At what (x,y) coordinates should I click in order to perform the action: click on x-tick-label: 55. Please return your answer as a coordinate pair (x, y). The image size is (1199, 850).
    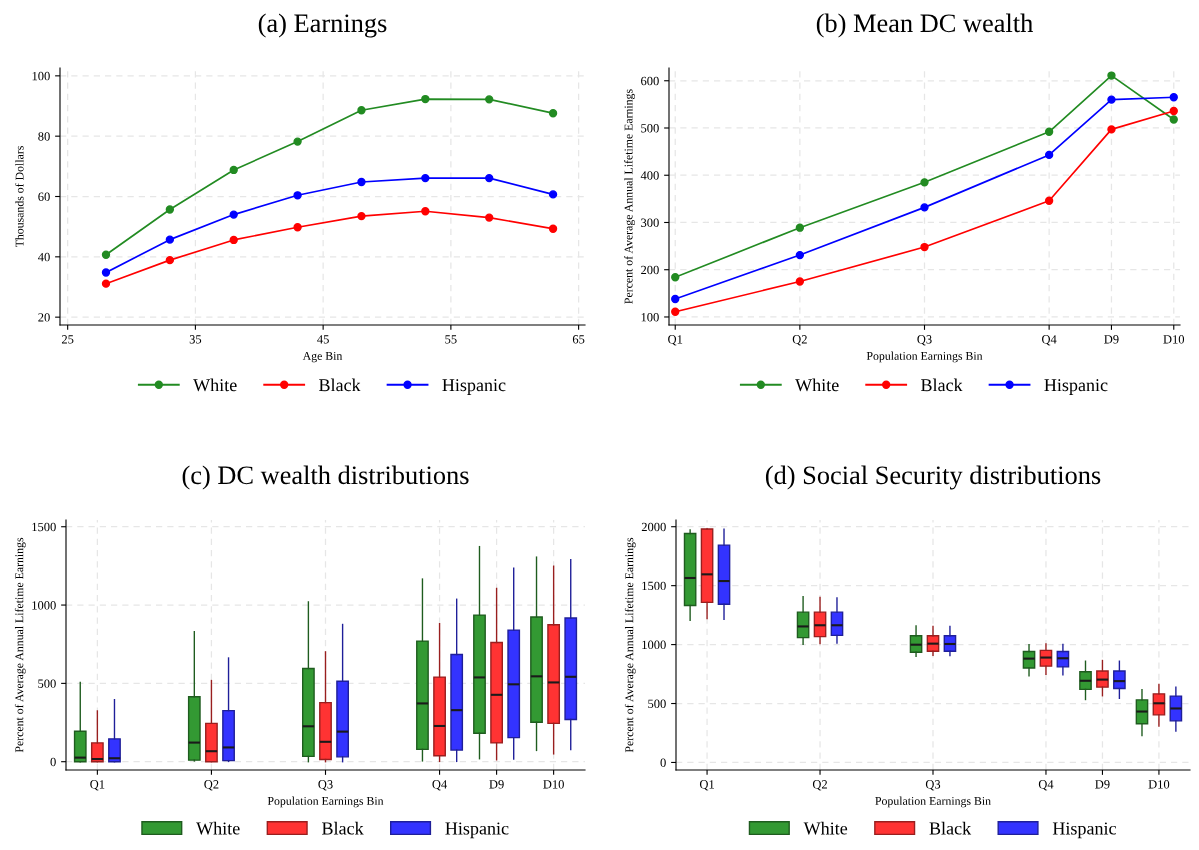
    Looking at the image, I should click on (451, 339).